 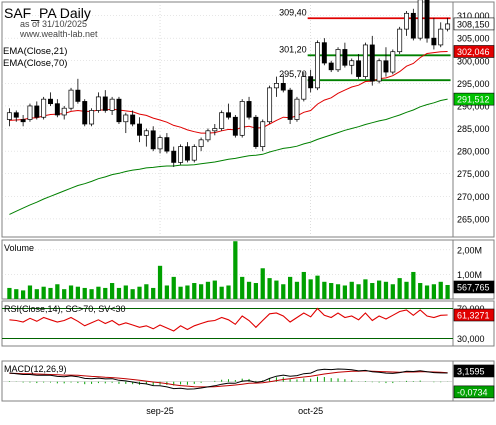 I want to click on price-tick-label: 300,000, so click(x=473, y=61).